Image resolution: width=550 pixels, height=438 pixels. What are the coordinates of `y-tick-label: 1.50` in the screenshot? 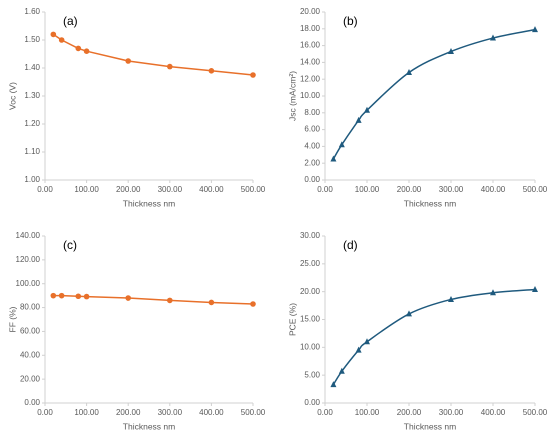 It's located at (32, 39).